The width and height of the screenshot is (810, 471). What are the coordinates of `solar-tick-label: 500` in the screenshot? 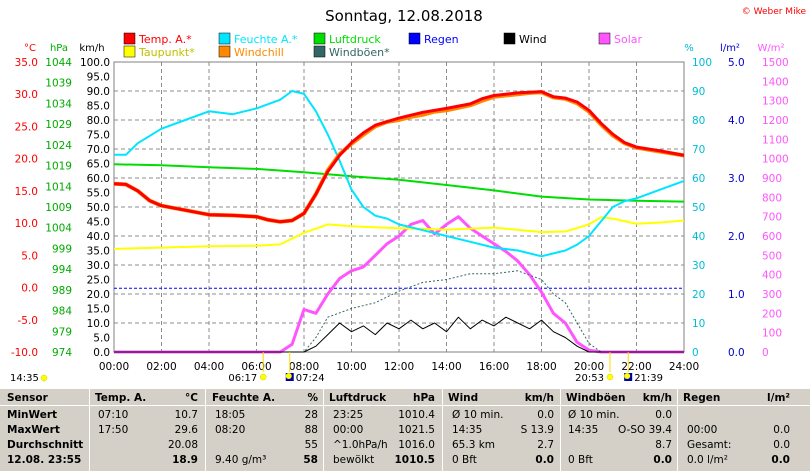 It's located at (772, 256).